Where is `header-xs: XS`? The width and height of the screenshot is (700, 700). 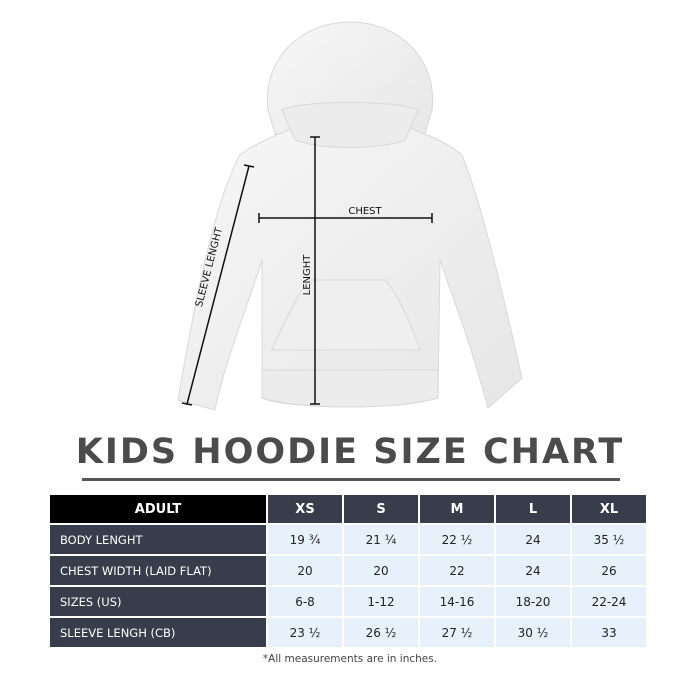 header-xs: XS is located at coordinates (305, 509).